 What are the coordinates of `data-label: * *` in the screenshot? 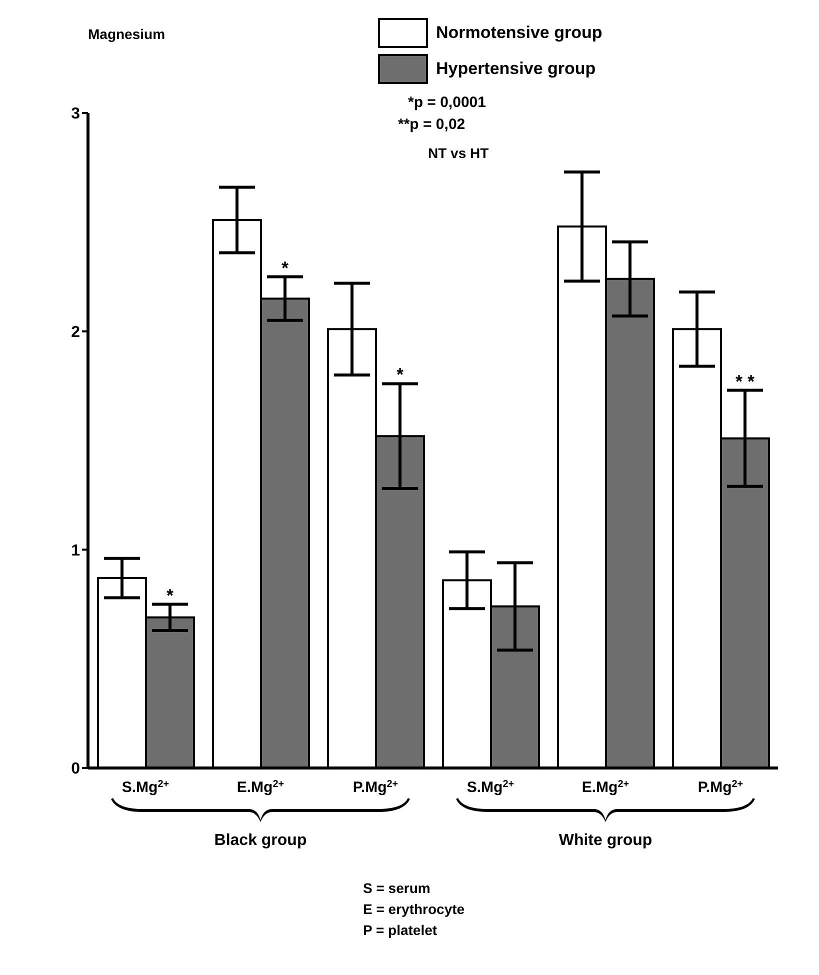 It's located at (745, 381).